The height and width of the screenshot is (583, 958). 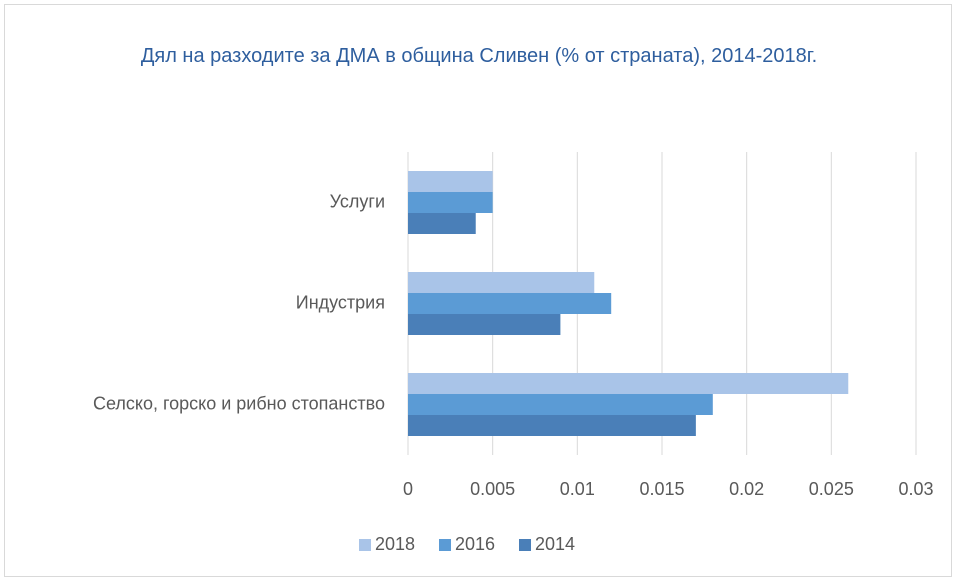 What do you see at coordinates (746, 489) in the screenshot?
I see `x-tick-label: 0.02` at bounding box center [746, 489].